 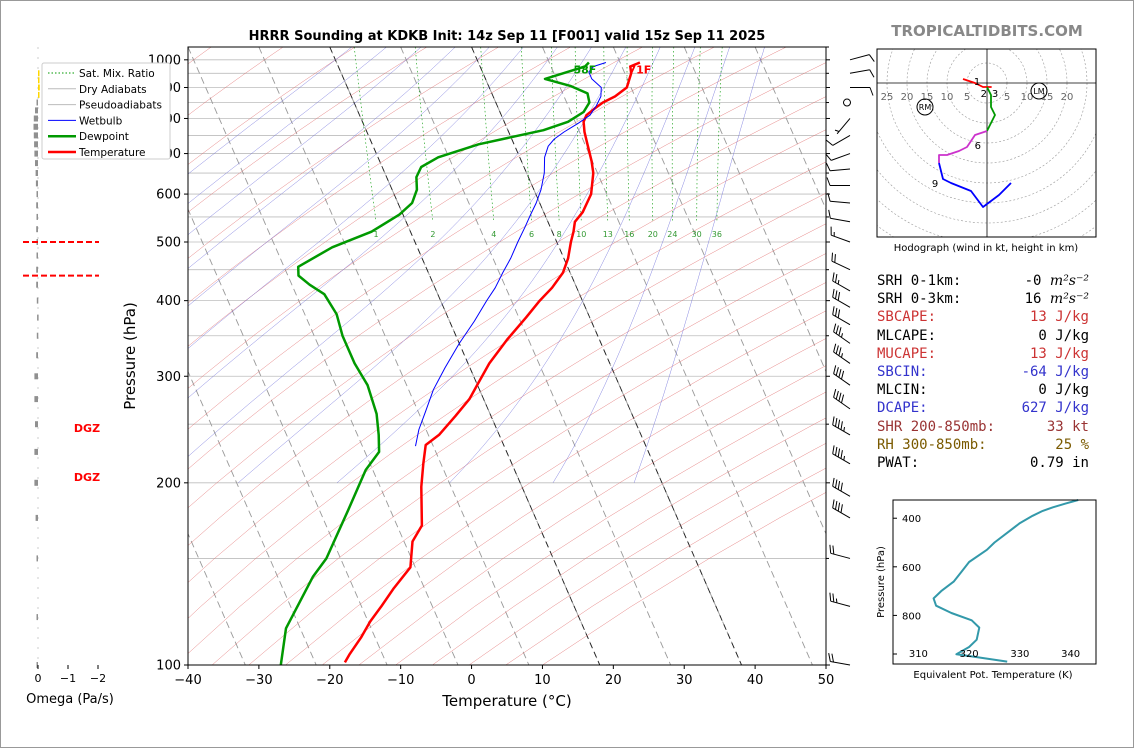 What do you see at coordinates (1070, 654) in the screenshot?
I see `theta-e-x-tick-label: 340` at bounding box center [1070, 654].